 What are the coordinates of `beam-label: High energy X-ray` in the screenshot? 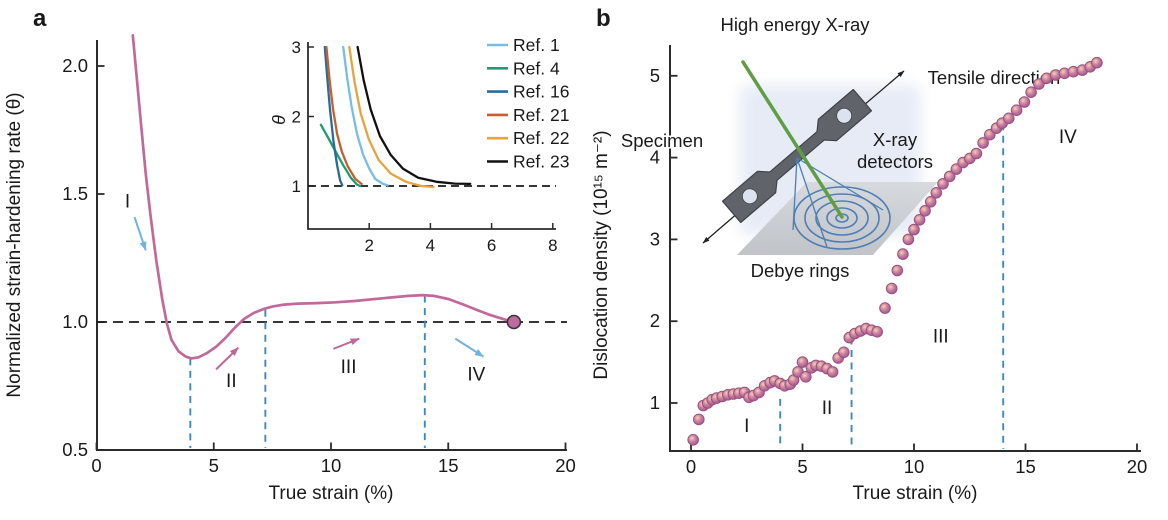 It's located at (795, 24).